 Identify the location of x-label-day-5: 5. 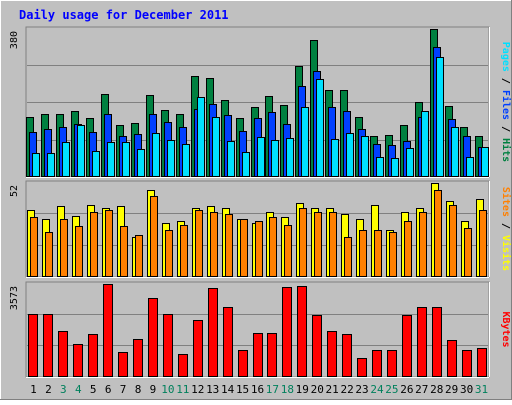
(93, 389).